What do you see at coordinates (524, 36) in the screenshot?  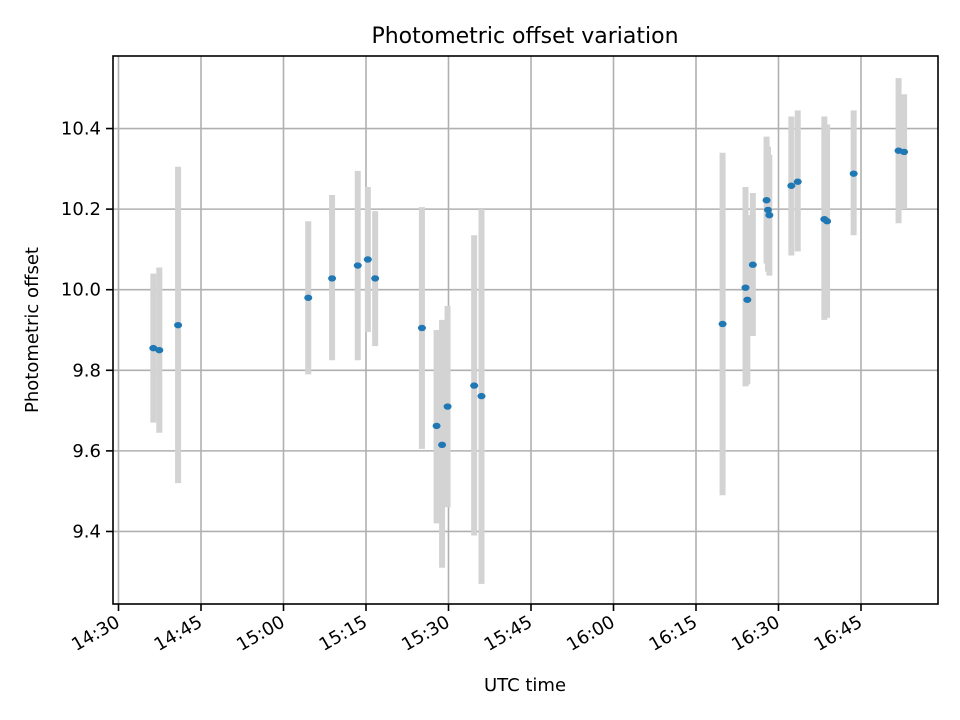 I see `chart-title: Photometric offset variation` at bounding box center [524, 36].